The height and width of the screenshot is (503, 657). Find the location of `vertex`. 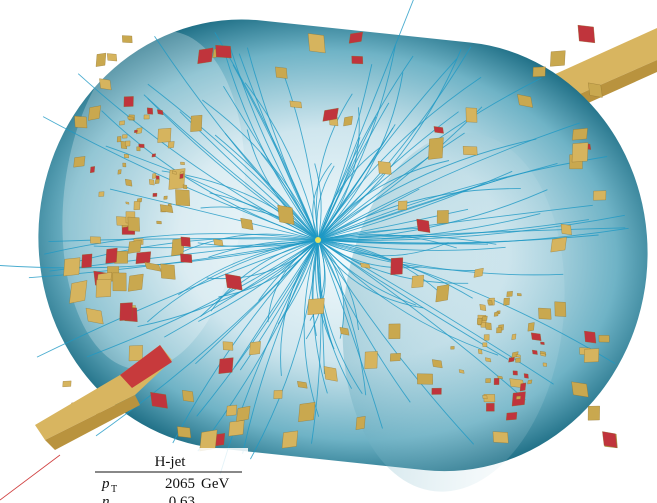

vertex is located at coordinates (318, 240).